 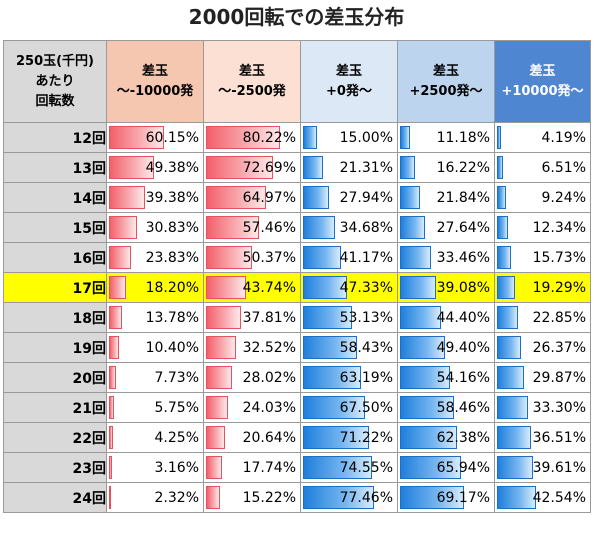 I want to click on cell-minus-10000: 2.32%, so click(x=155, y=497).